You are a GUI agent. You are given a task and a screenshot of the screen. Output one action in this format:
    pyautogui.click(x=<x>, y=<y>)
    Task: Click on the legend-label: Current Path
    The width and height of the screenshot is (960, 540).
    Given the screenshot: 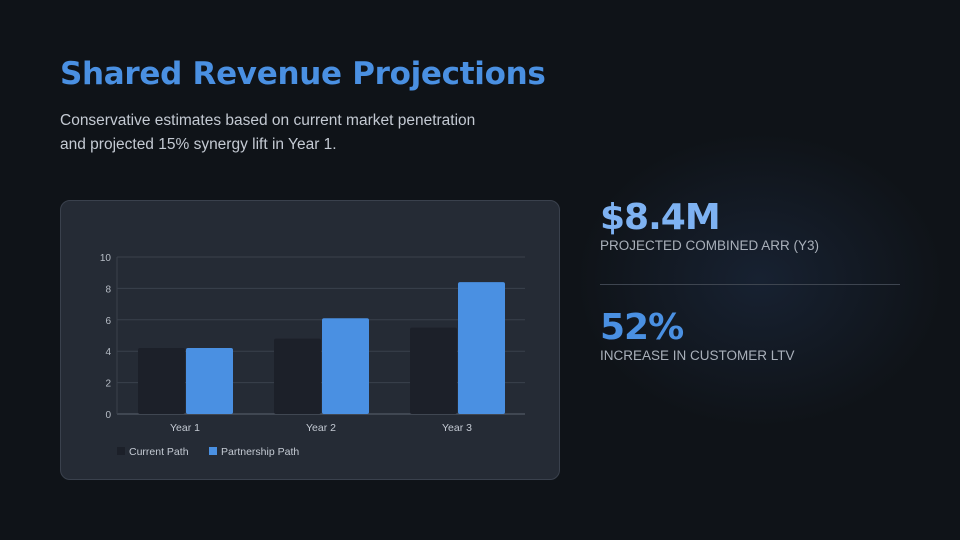 What is the action you would take?
    pyautogui.click(x=159, y=452)
    